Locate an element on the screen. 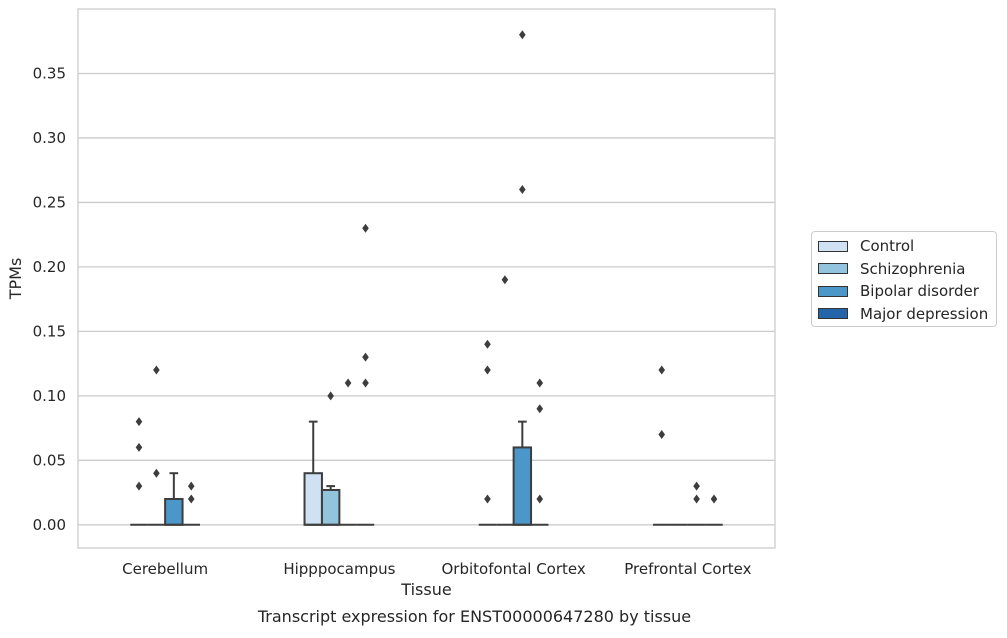  y-tick-label: 0.30 is located at coordinates (49, 138).